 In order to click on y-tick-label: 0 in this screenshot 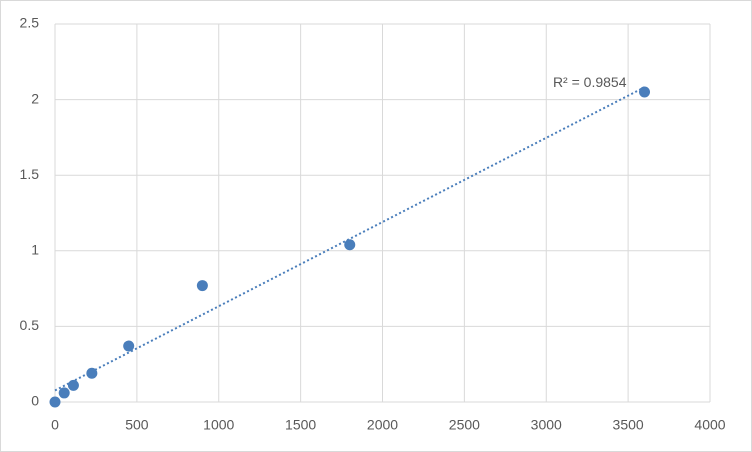, I will do `click(35, 401)`.